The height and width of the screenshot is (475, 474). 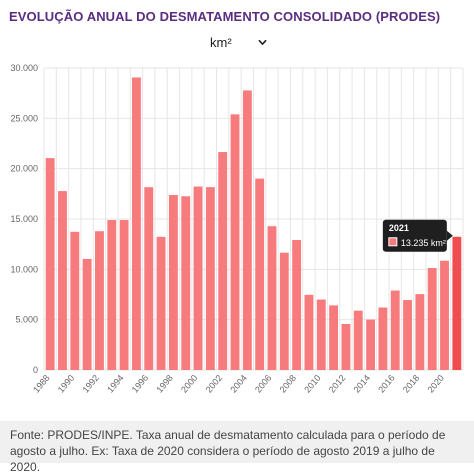 I want to click on bar-2012, so click(x=346, y=346).